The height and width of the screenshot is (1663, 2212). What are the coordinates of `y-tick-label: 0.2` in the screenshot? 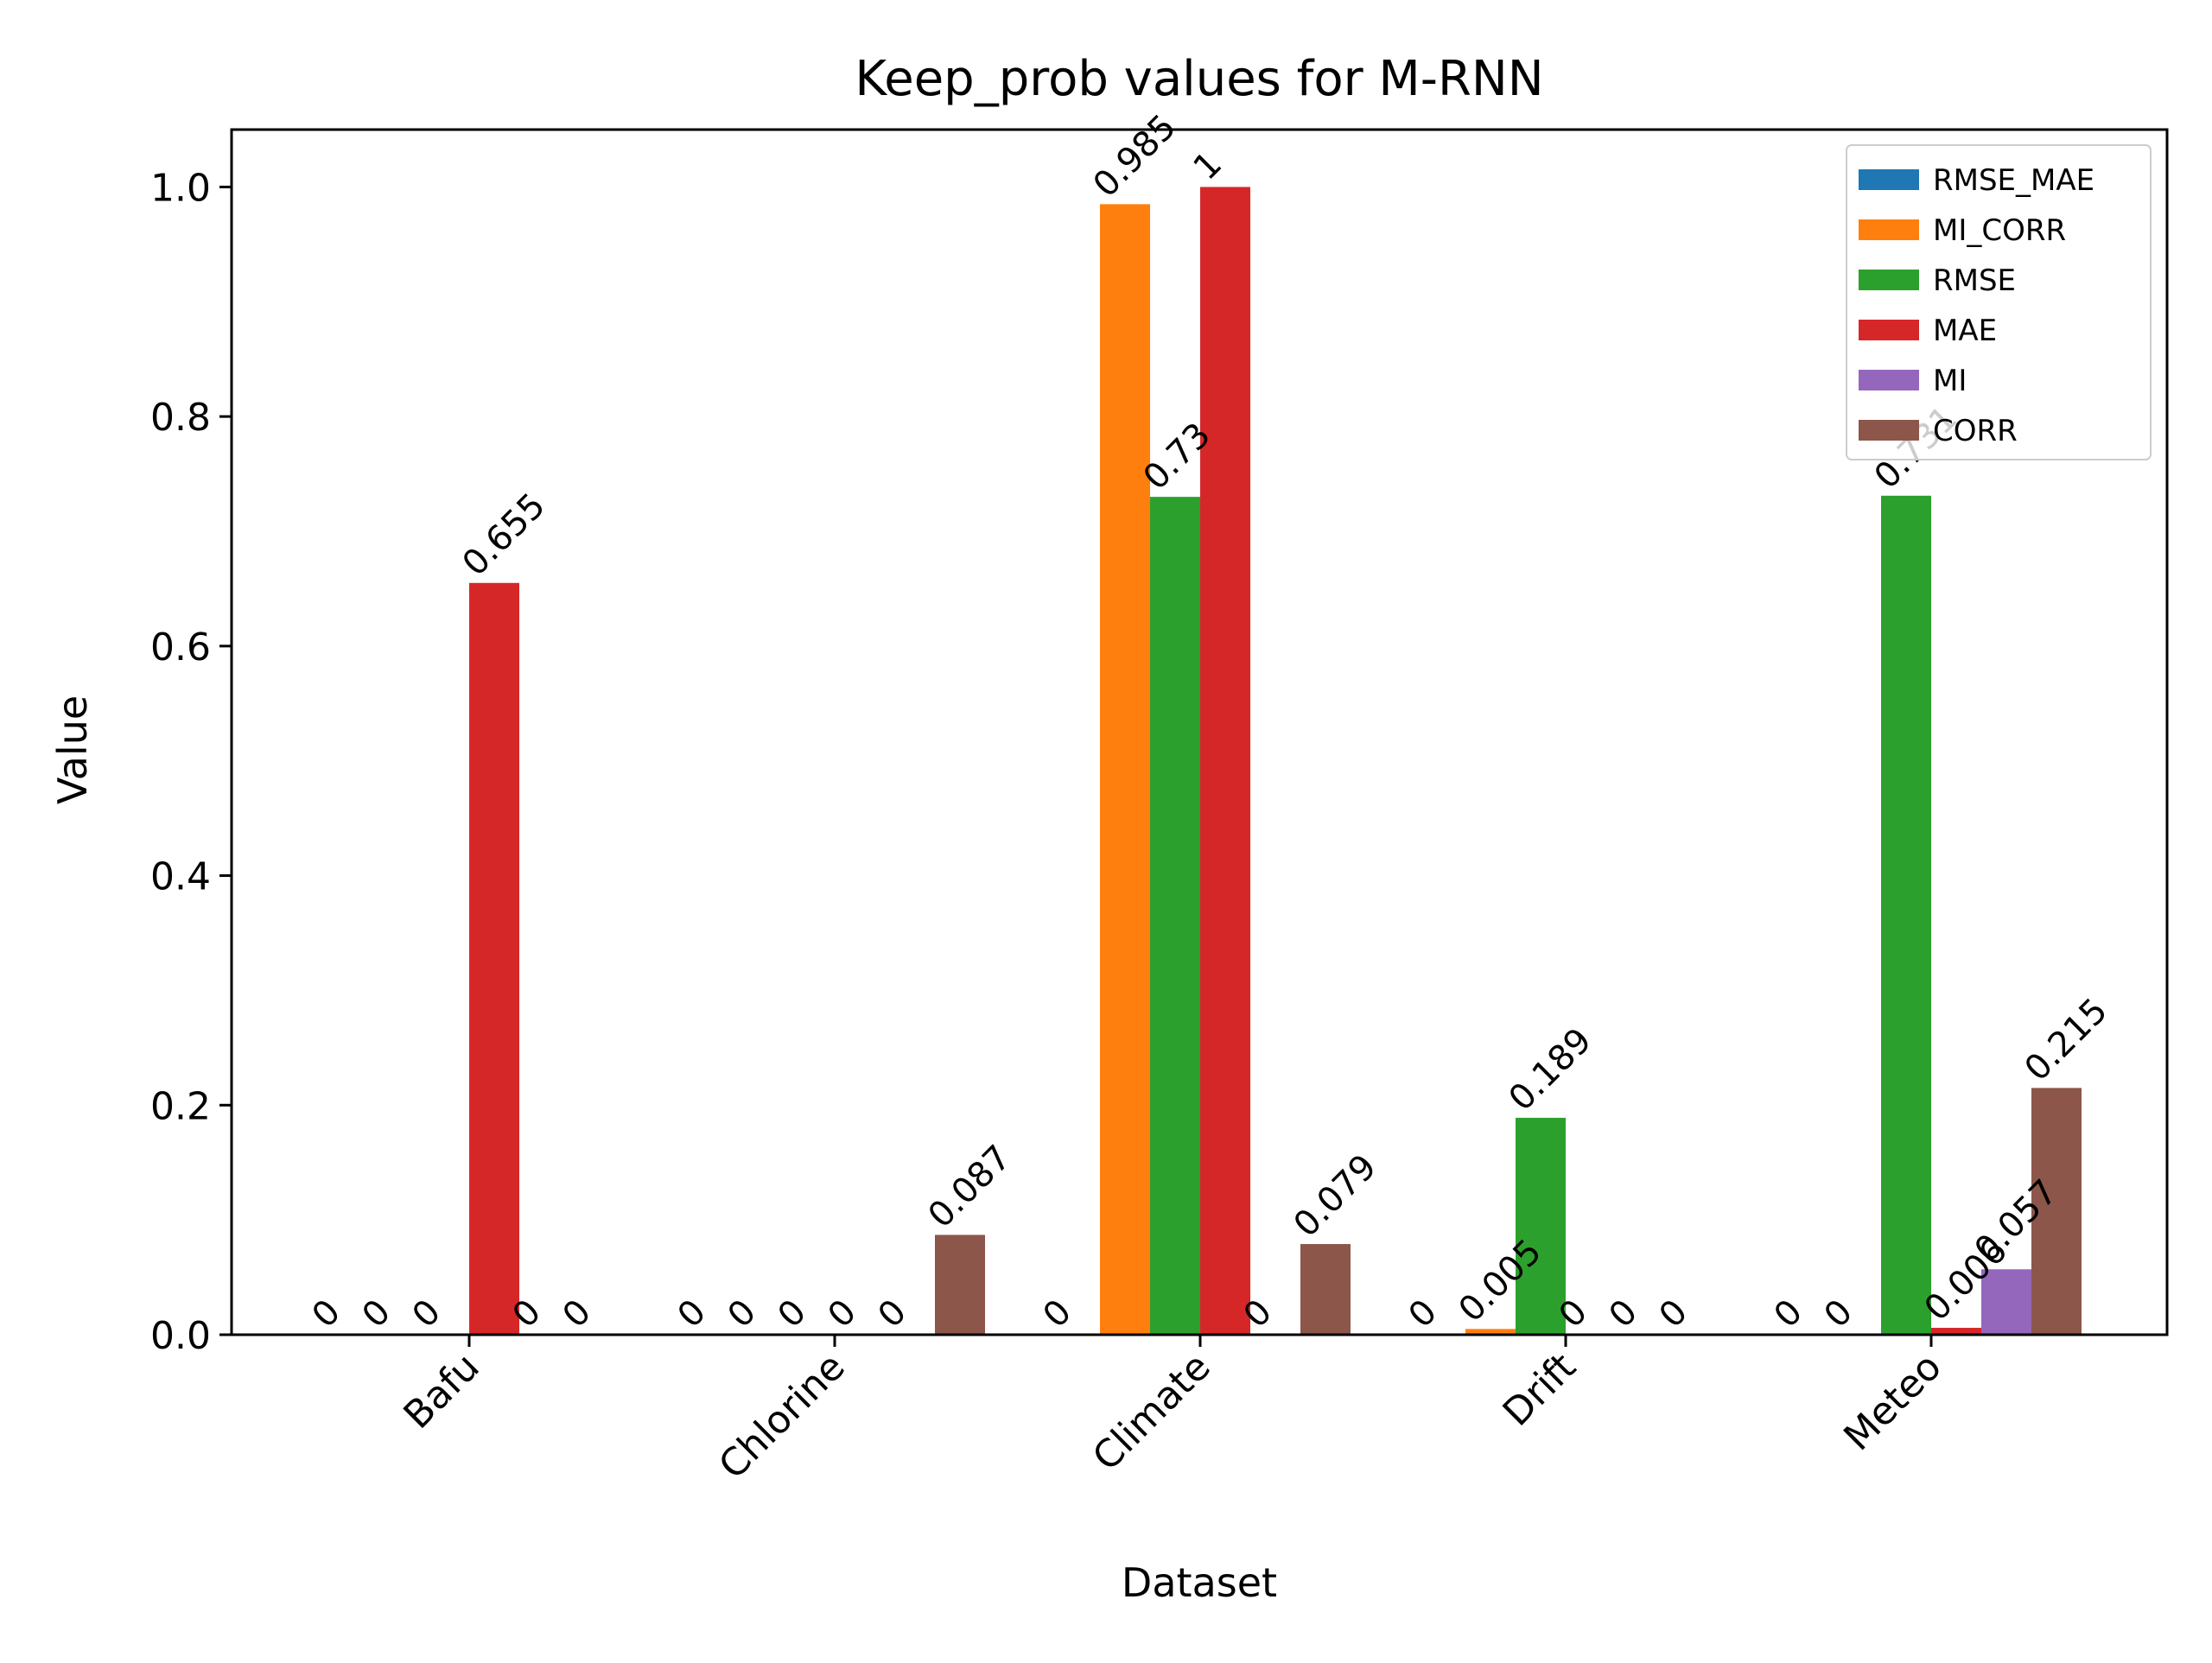 It's located at (180, 1106).